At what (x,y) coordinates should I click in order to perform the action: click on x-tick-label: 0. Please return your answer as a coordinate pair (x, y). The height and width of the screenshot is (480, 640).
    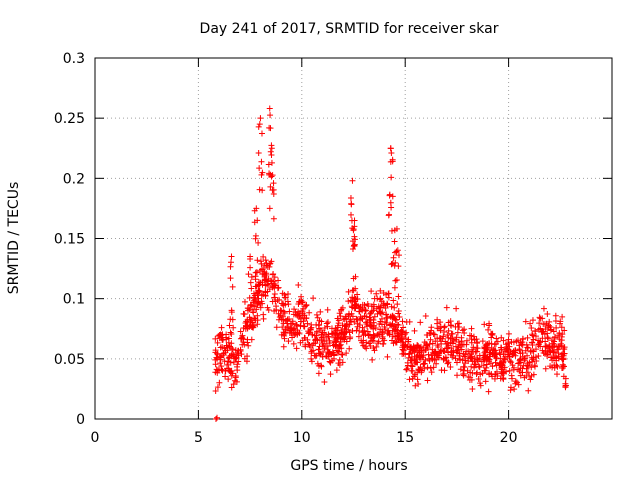
    Looking at the image, I should click on (95, 438).